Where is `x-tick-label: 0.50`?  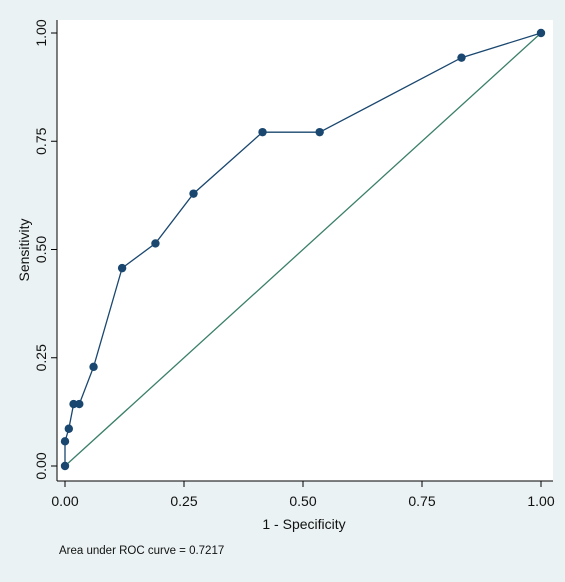 x-tick-label: 0.50 is located at coordinates (302, 501).